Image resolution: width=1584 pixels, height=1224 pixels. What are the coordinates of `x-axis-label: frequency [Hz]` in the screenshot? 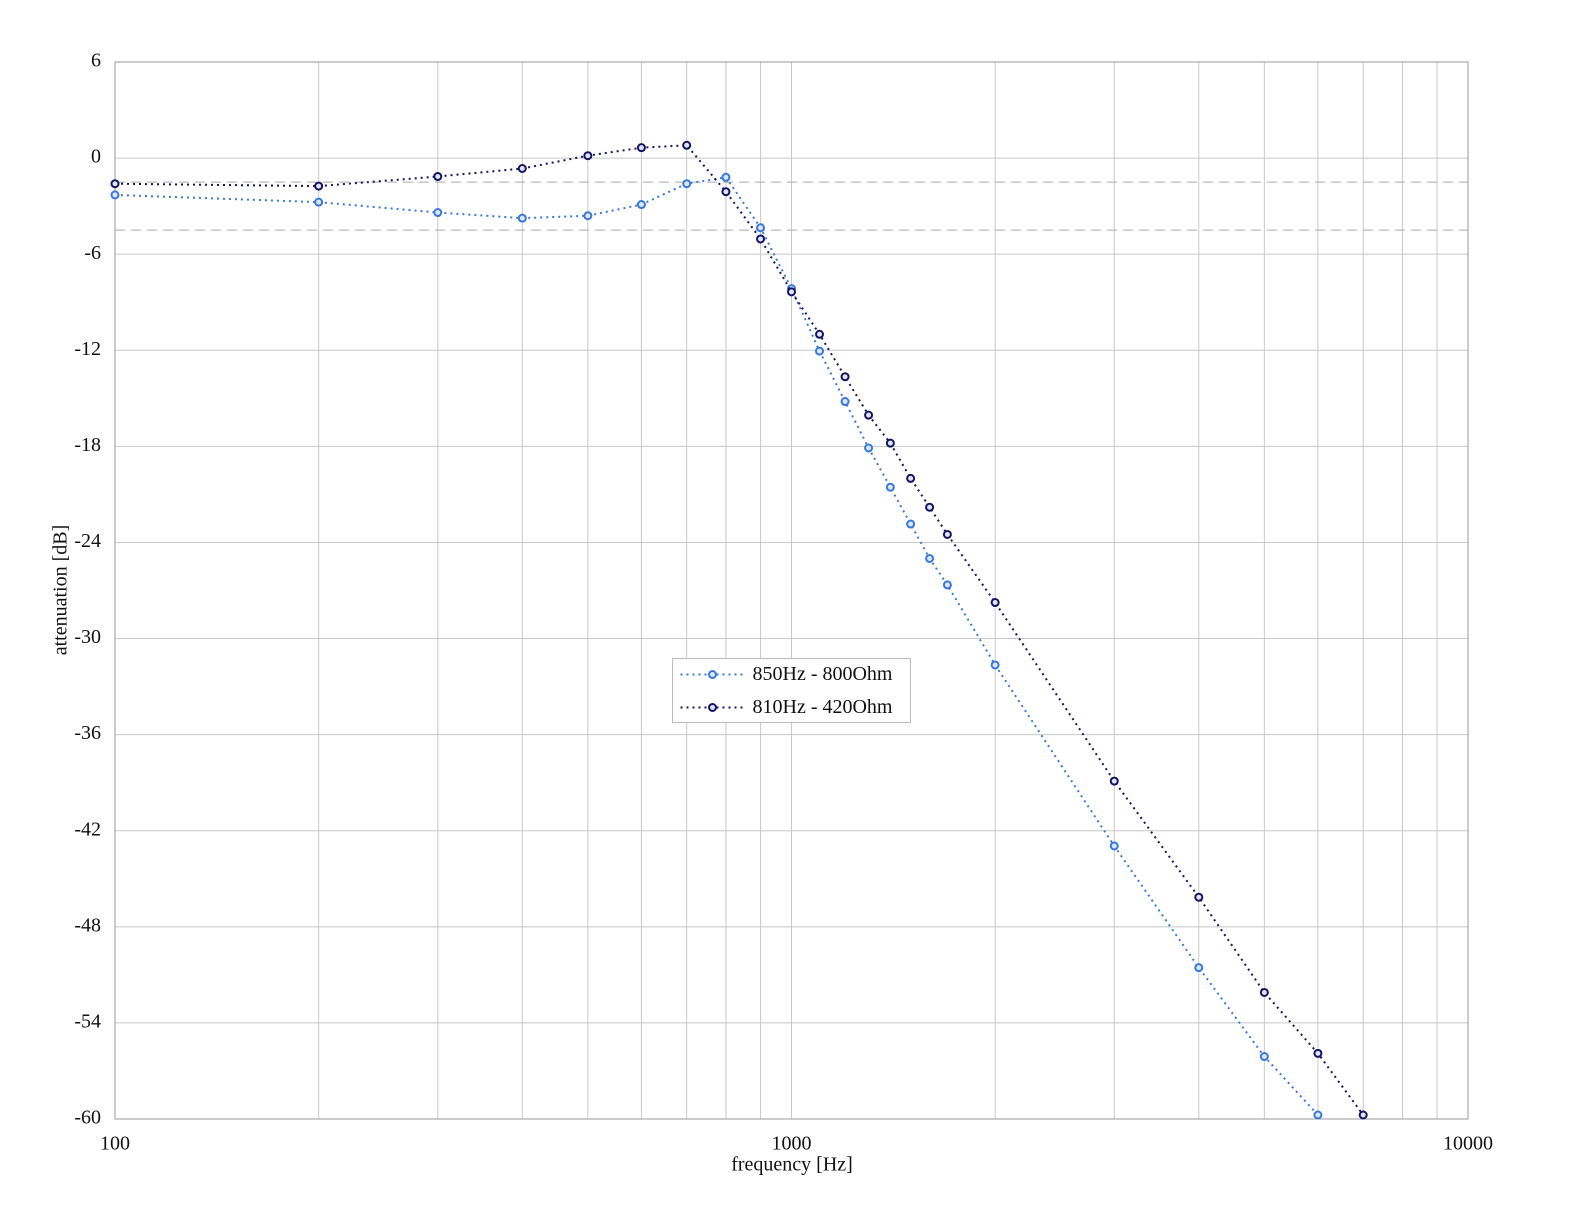 It's located at (792, 1165).